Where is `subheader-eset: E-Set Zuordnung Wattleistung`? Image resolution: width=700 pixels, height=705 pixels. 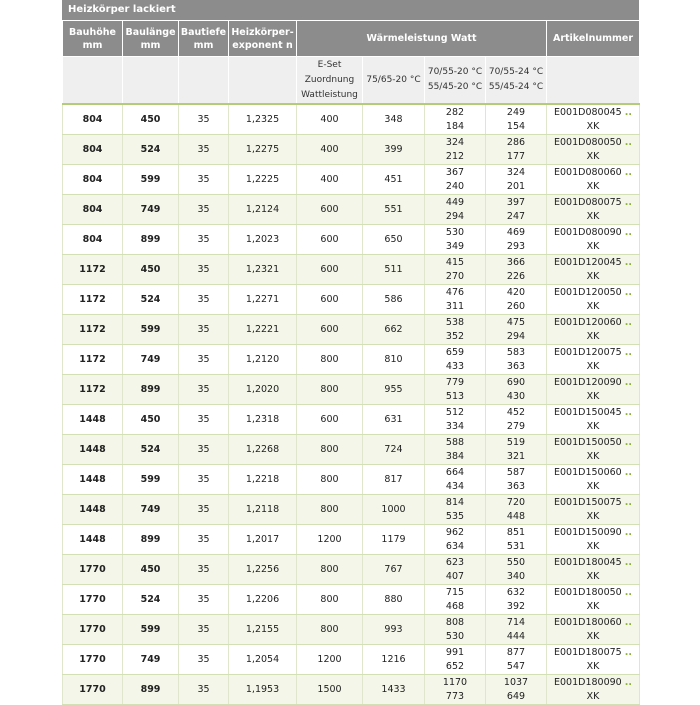 subheader-eset: E-Set Zuordnung Wattleistung is located at coordinates (329, 80).